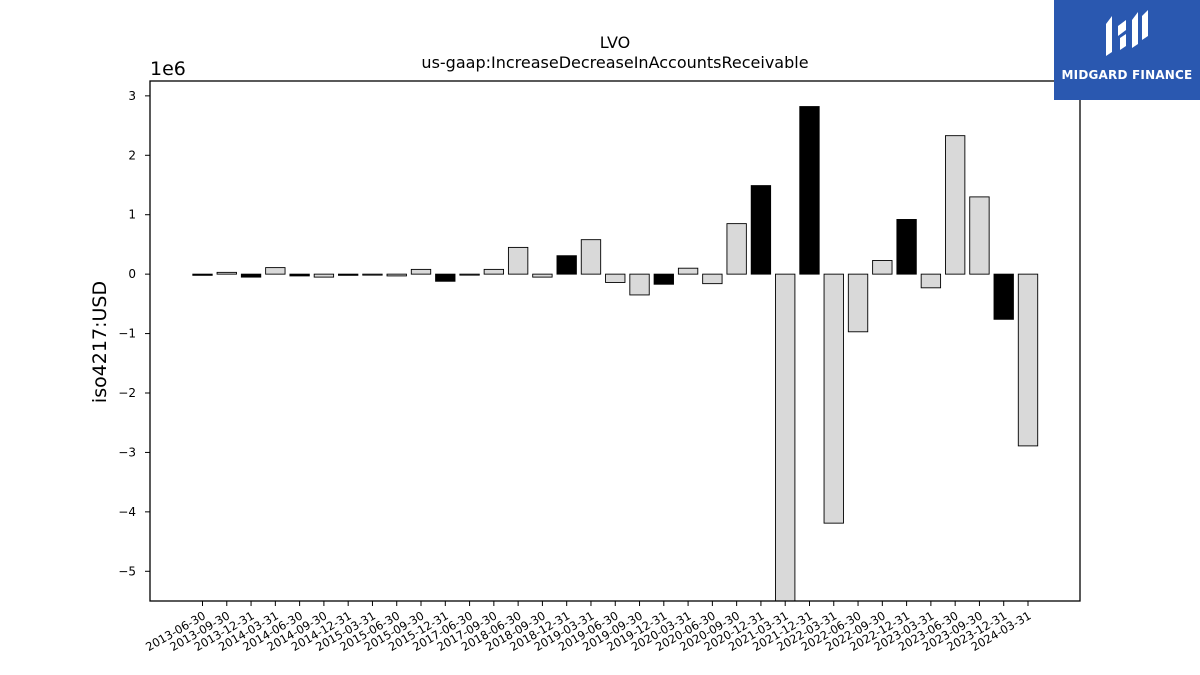 Image resolution: width=1200 pixels, height=675 pixels. I want to click on brand-logo: MIDGARD FINANCE, so click(1127, 50).